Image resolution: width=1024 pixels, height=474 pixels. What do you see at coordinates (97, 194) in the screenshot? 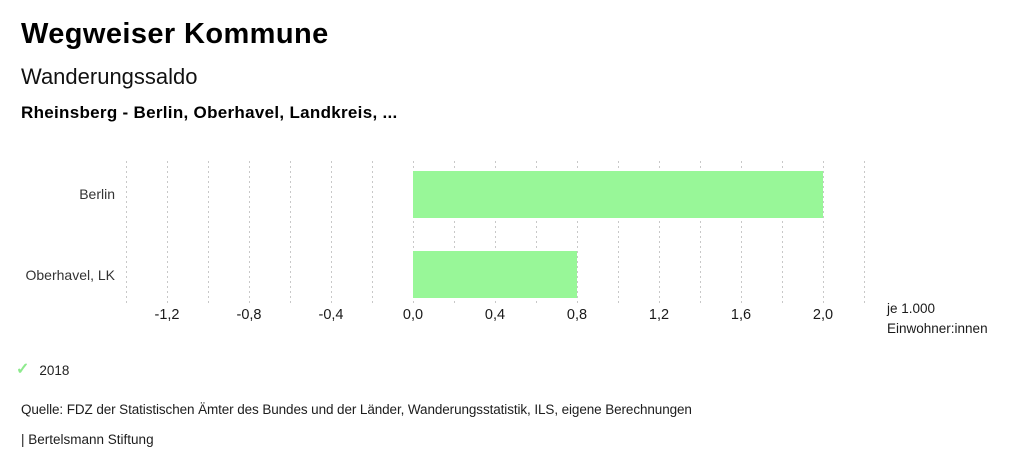
I see `category-label: Berlin` at bounding box center [97, 194].